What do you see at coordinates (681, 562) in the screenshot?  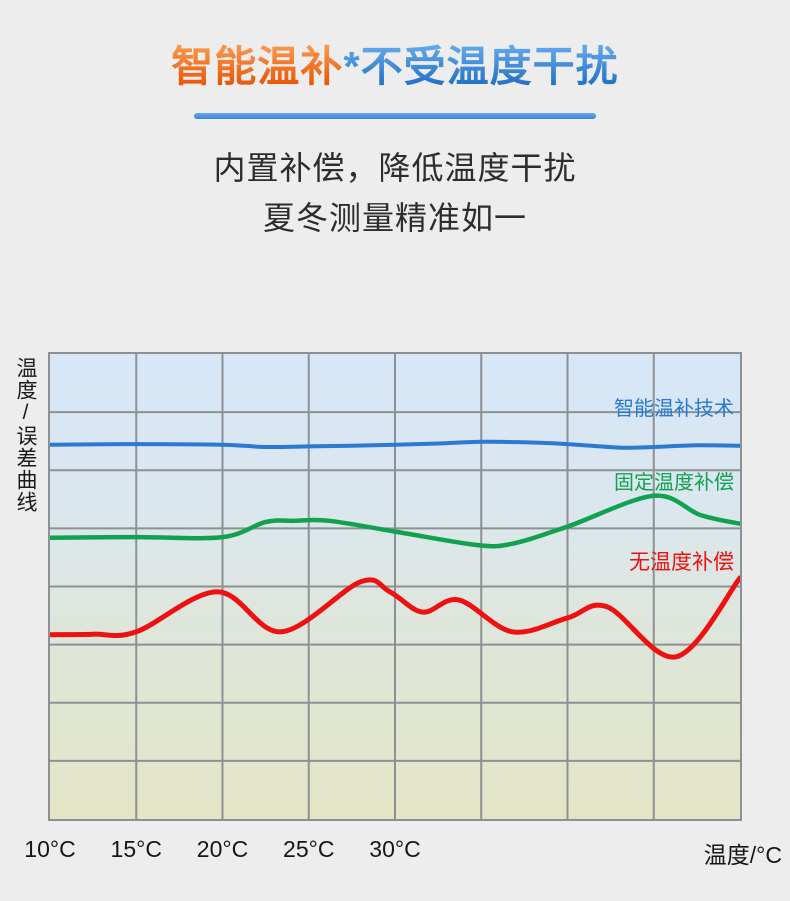 I see `legend-no-compensation: 无温度补偿` at bounding box center [681, 562].